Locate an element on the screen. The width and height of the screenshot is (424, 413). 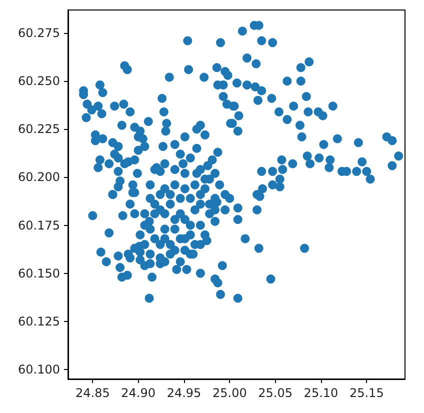
x-tick-label: 24.95 is located at coordinates (184, 393).